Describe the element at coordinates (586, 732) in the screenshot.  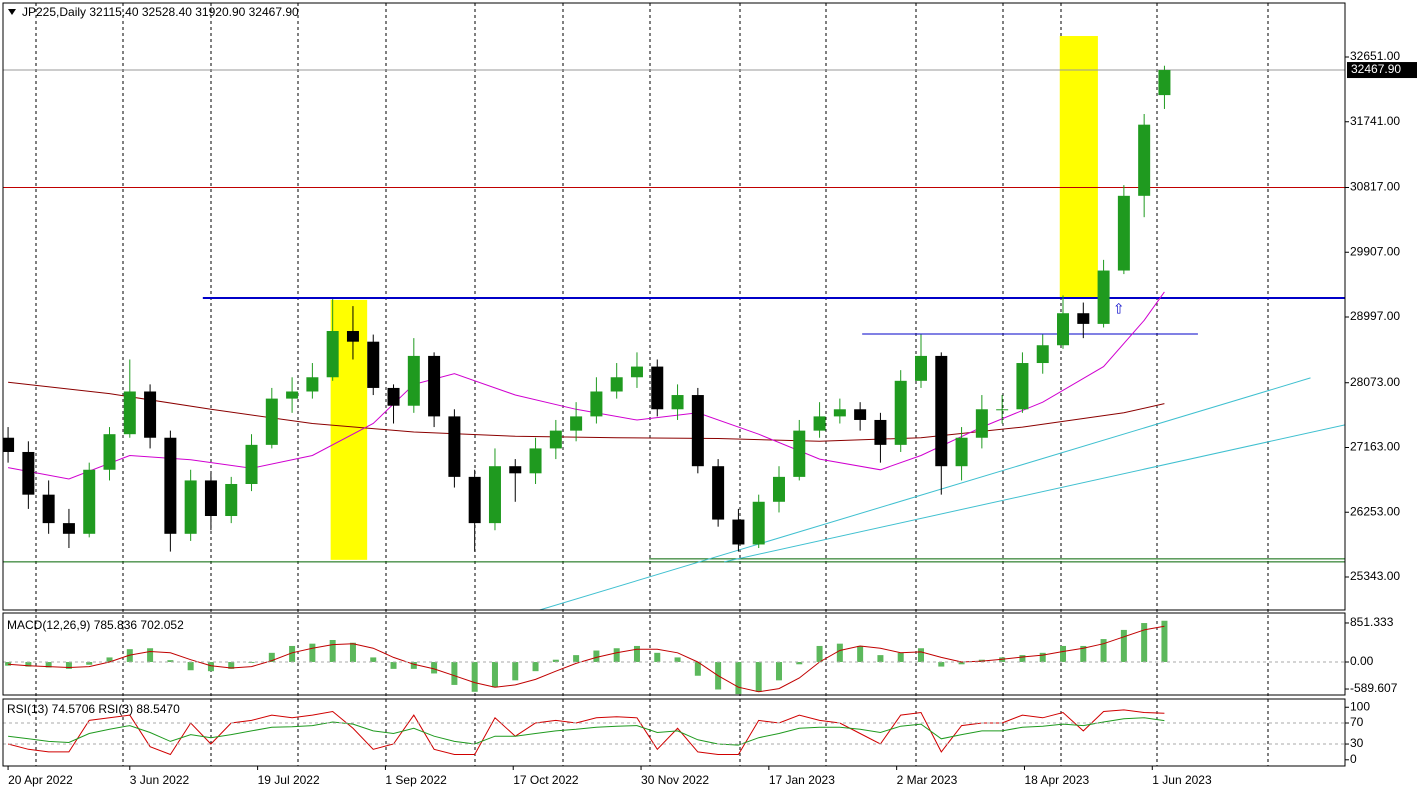
I see `rsi-line` at that location.